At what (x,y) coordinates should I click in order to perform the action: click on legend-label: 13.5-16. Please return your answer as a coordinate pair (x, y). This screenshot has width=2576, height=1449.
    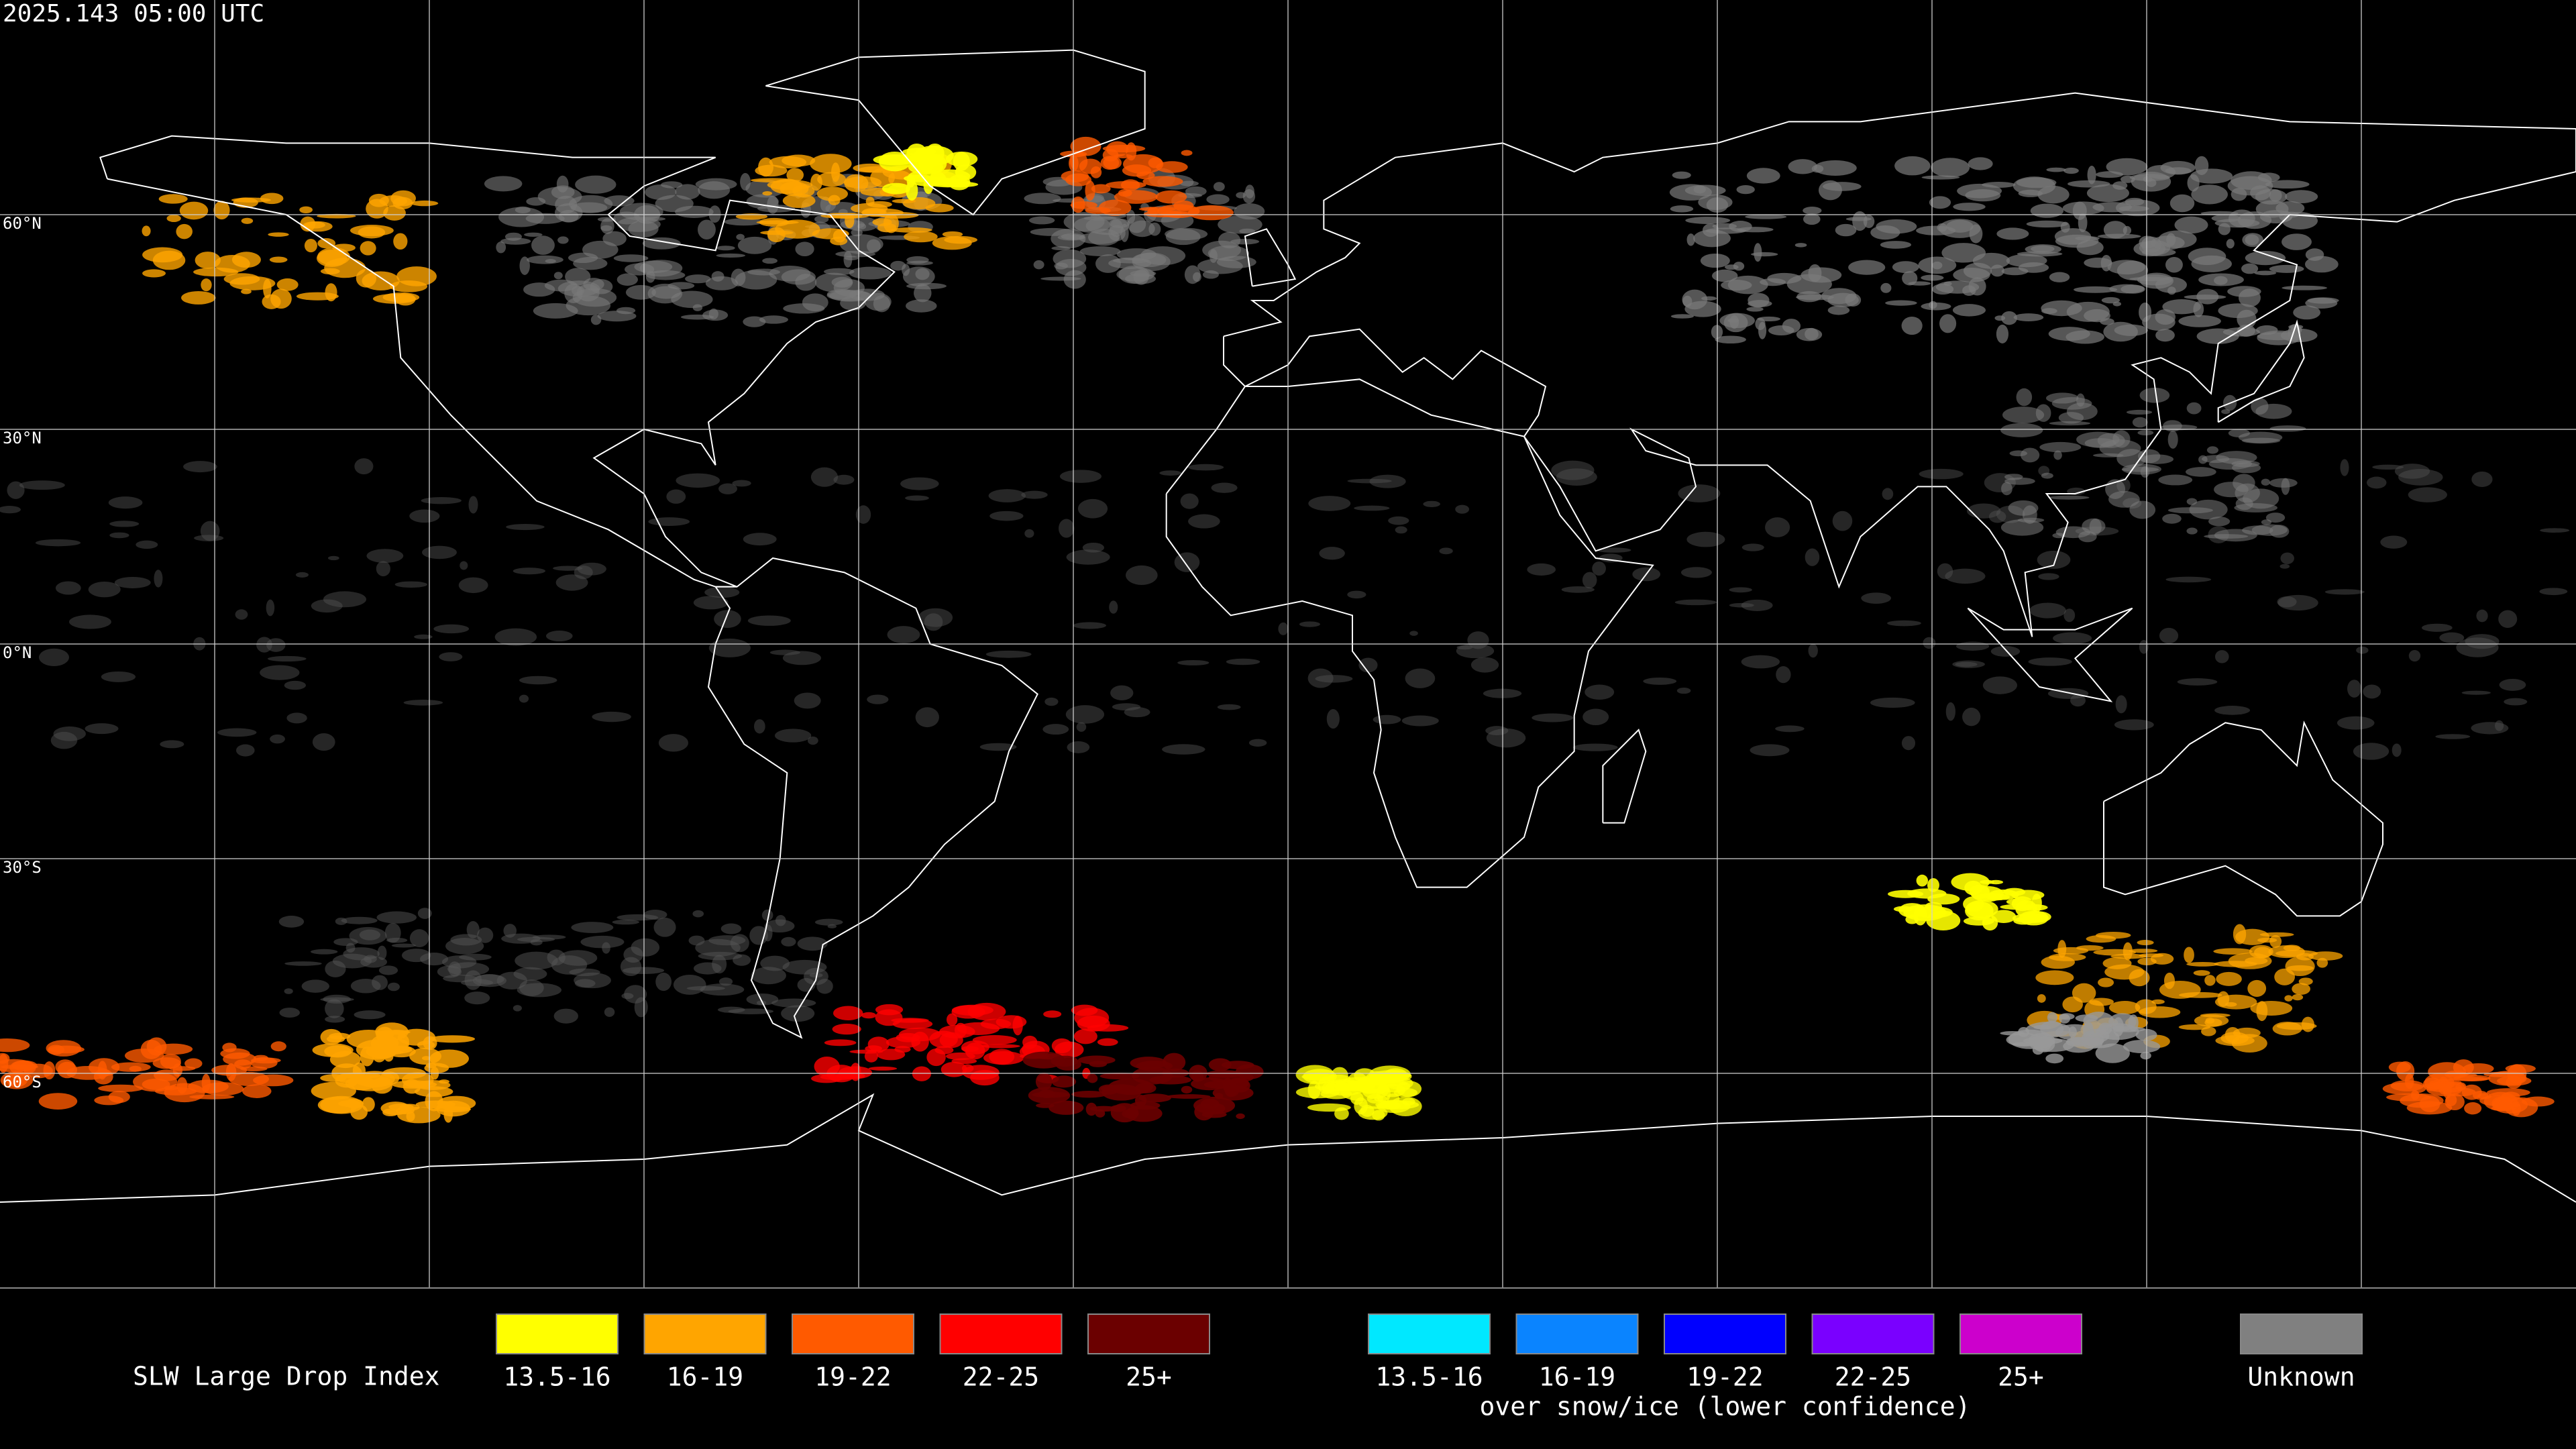
    Looking at the image, I should click on (1429, 1377).